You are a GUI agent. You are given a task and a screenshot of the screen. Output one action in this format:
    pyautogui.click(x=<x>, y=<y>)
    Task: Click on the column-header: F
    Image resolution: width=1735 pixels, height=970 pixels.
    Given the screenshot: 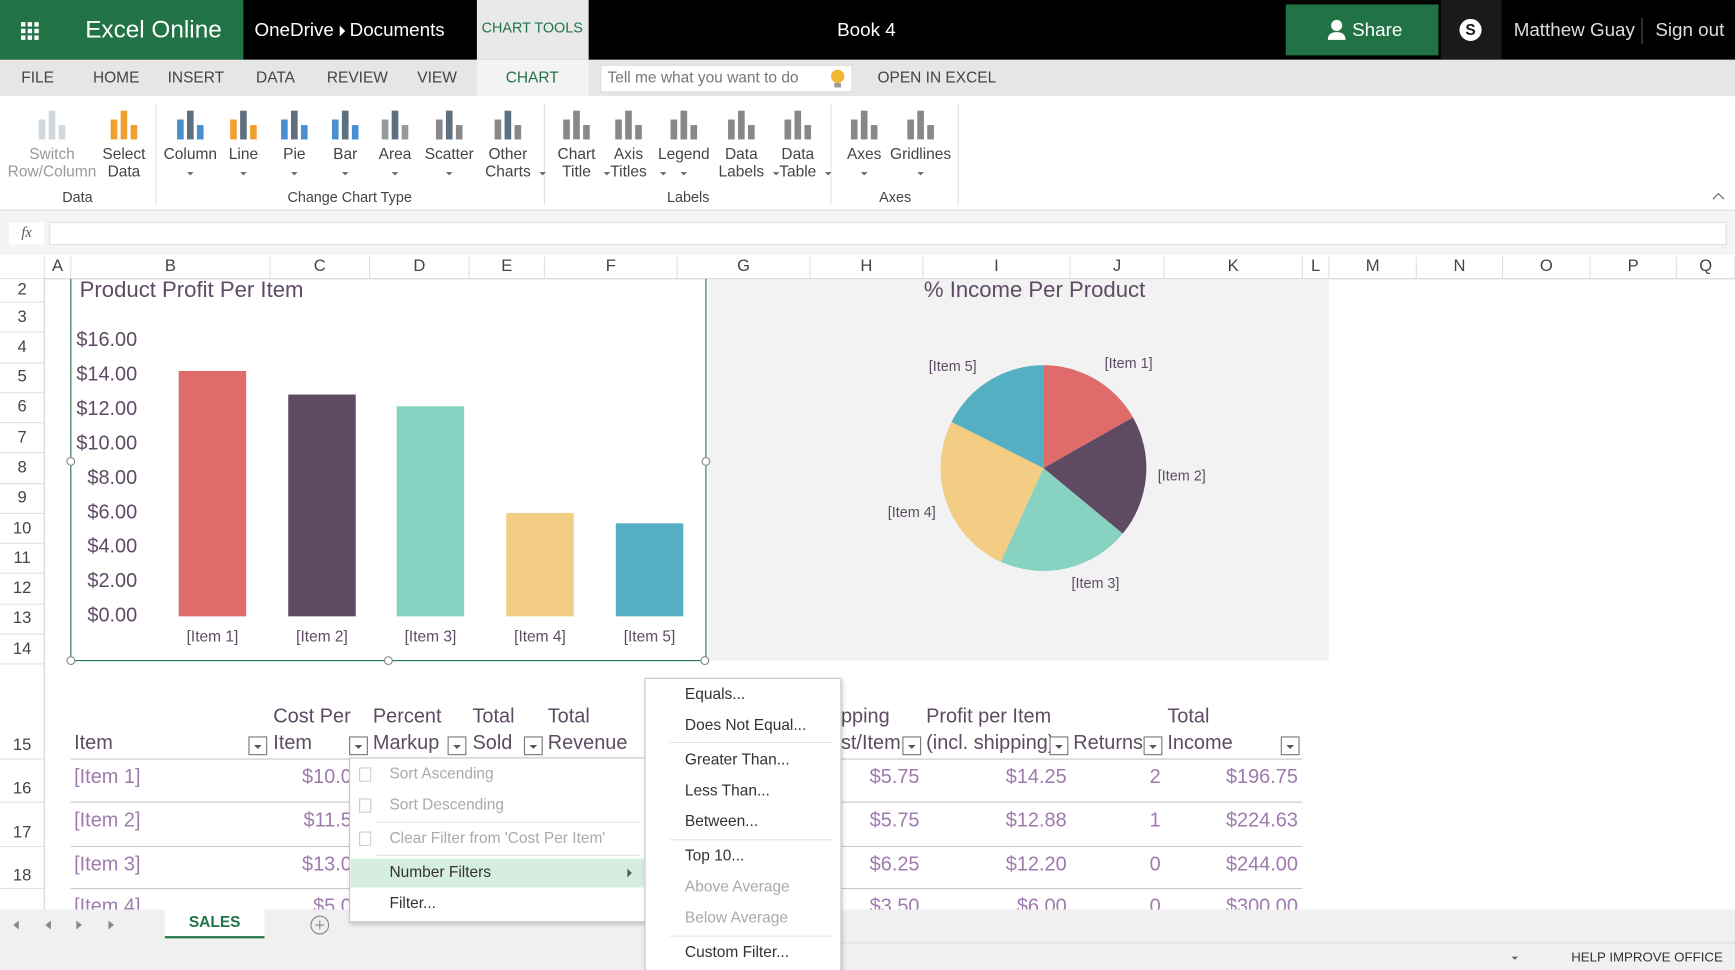 What is the action you would take?
    pyautogui.click(x=611, y=265)
    